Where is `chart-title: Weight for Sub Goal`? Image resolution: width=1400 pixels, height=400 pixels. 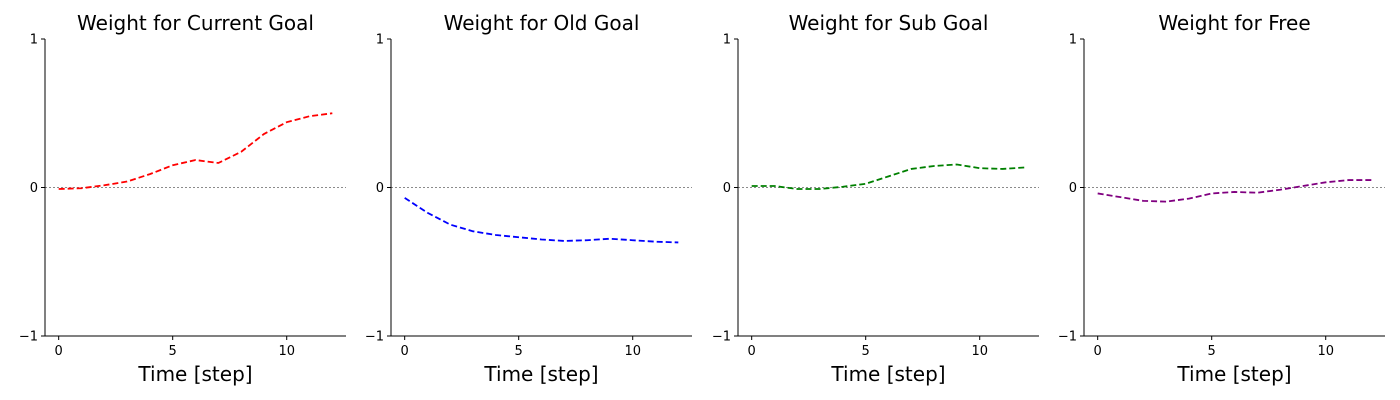 chart-title: Weight for Sub Goal is located at coordinates (889, 23).